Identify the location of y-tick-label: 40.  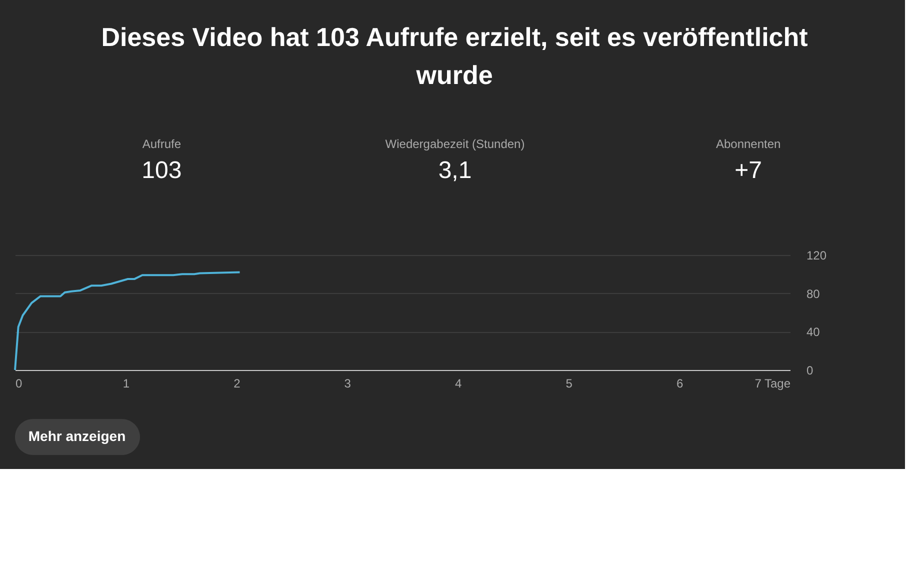
(813, 332).